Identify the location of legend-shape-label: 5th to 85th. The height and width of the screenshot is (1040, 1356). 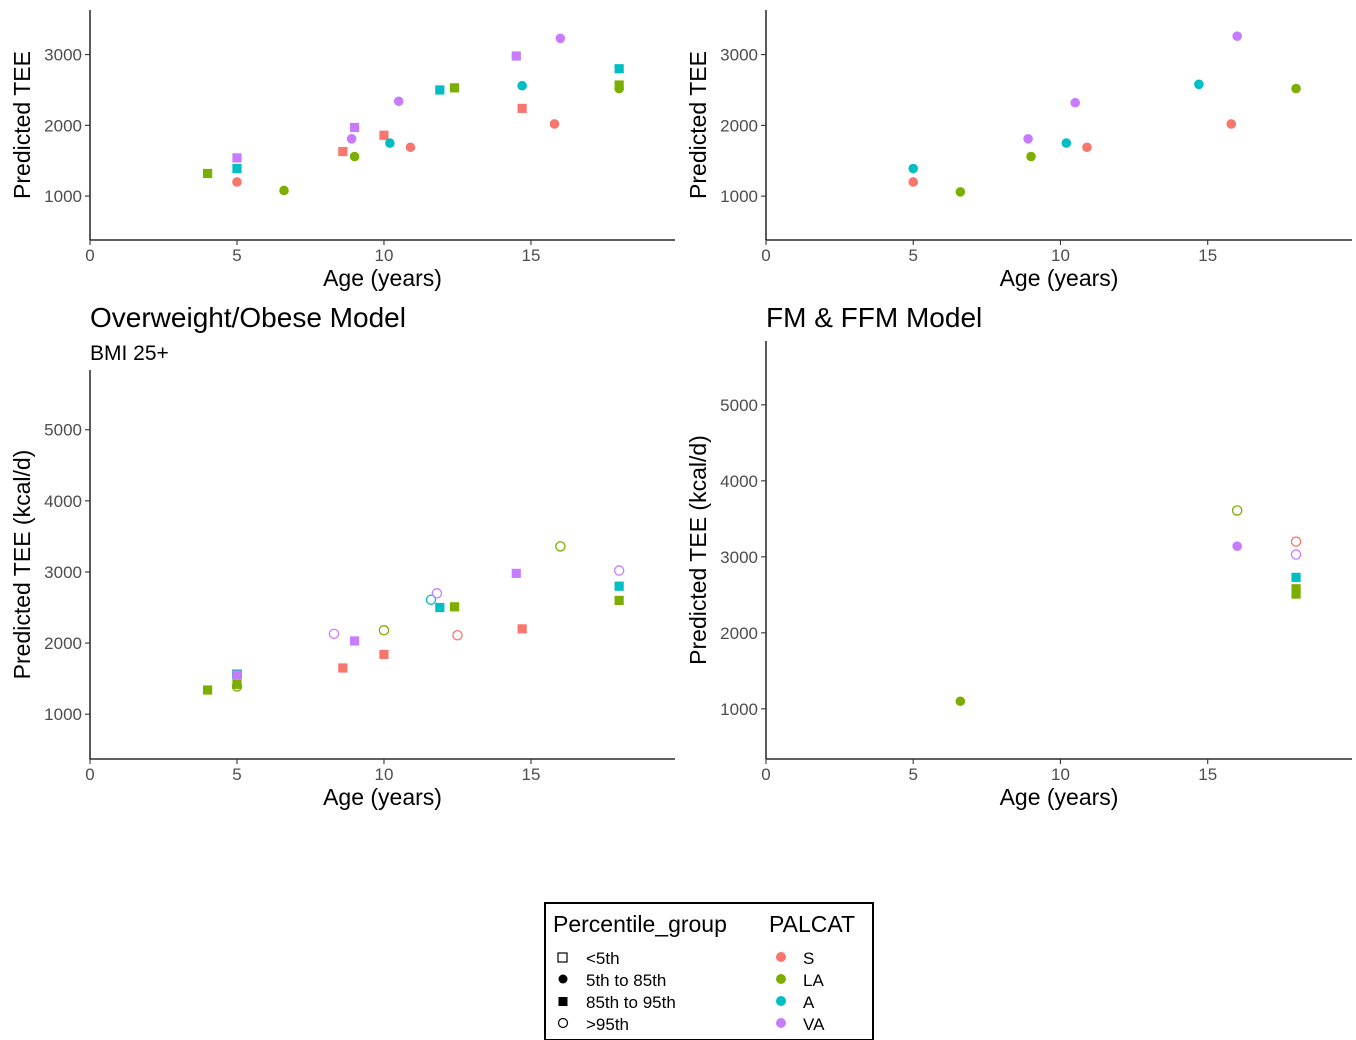
(626, 980).